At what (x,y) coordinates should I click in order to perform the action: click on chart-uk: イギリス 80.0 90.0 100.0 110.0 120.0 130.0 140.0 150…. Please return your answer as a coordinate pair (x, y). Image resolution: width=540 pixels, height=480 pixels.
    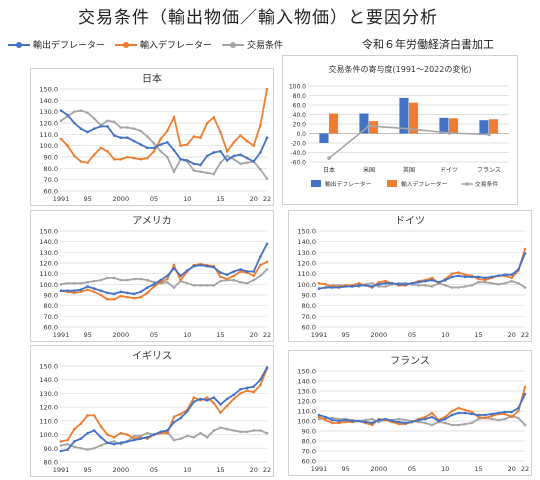
    Looking at the image, I should click on (152, 411).